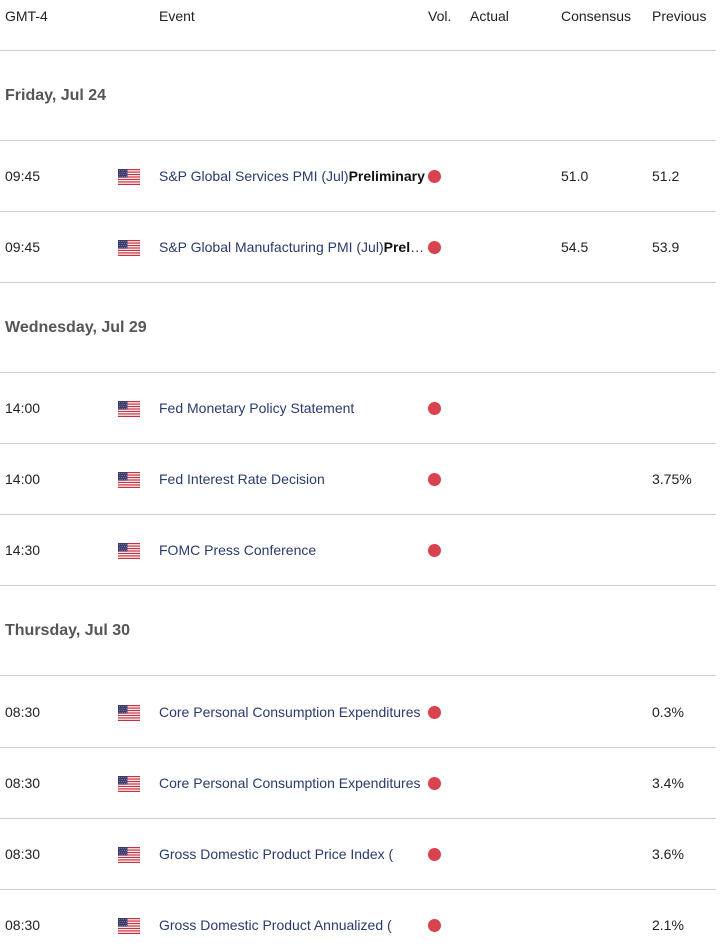 Image resolution: width=722 pixels, height=948 pixels. What do you see at coordinates (68, 630) in the screenshot?
I see `day-label: Thursday, Jul 30` at bounding box center [68, 630].